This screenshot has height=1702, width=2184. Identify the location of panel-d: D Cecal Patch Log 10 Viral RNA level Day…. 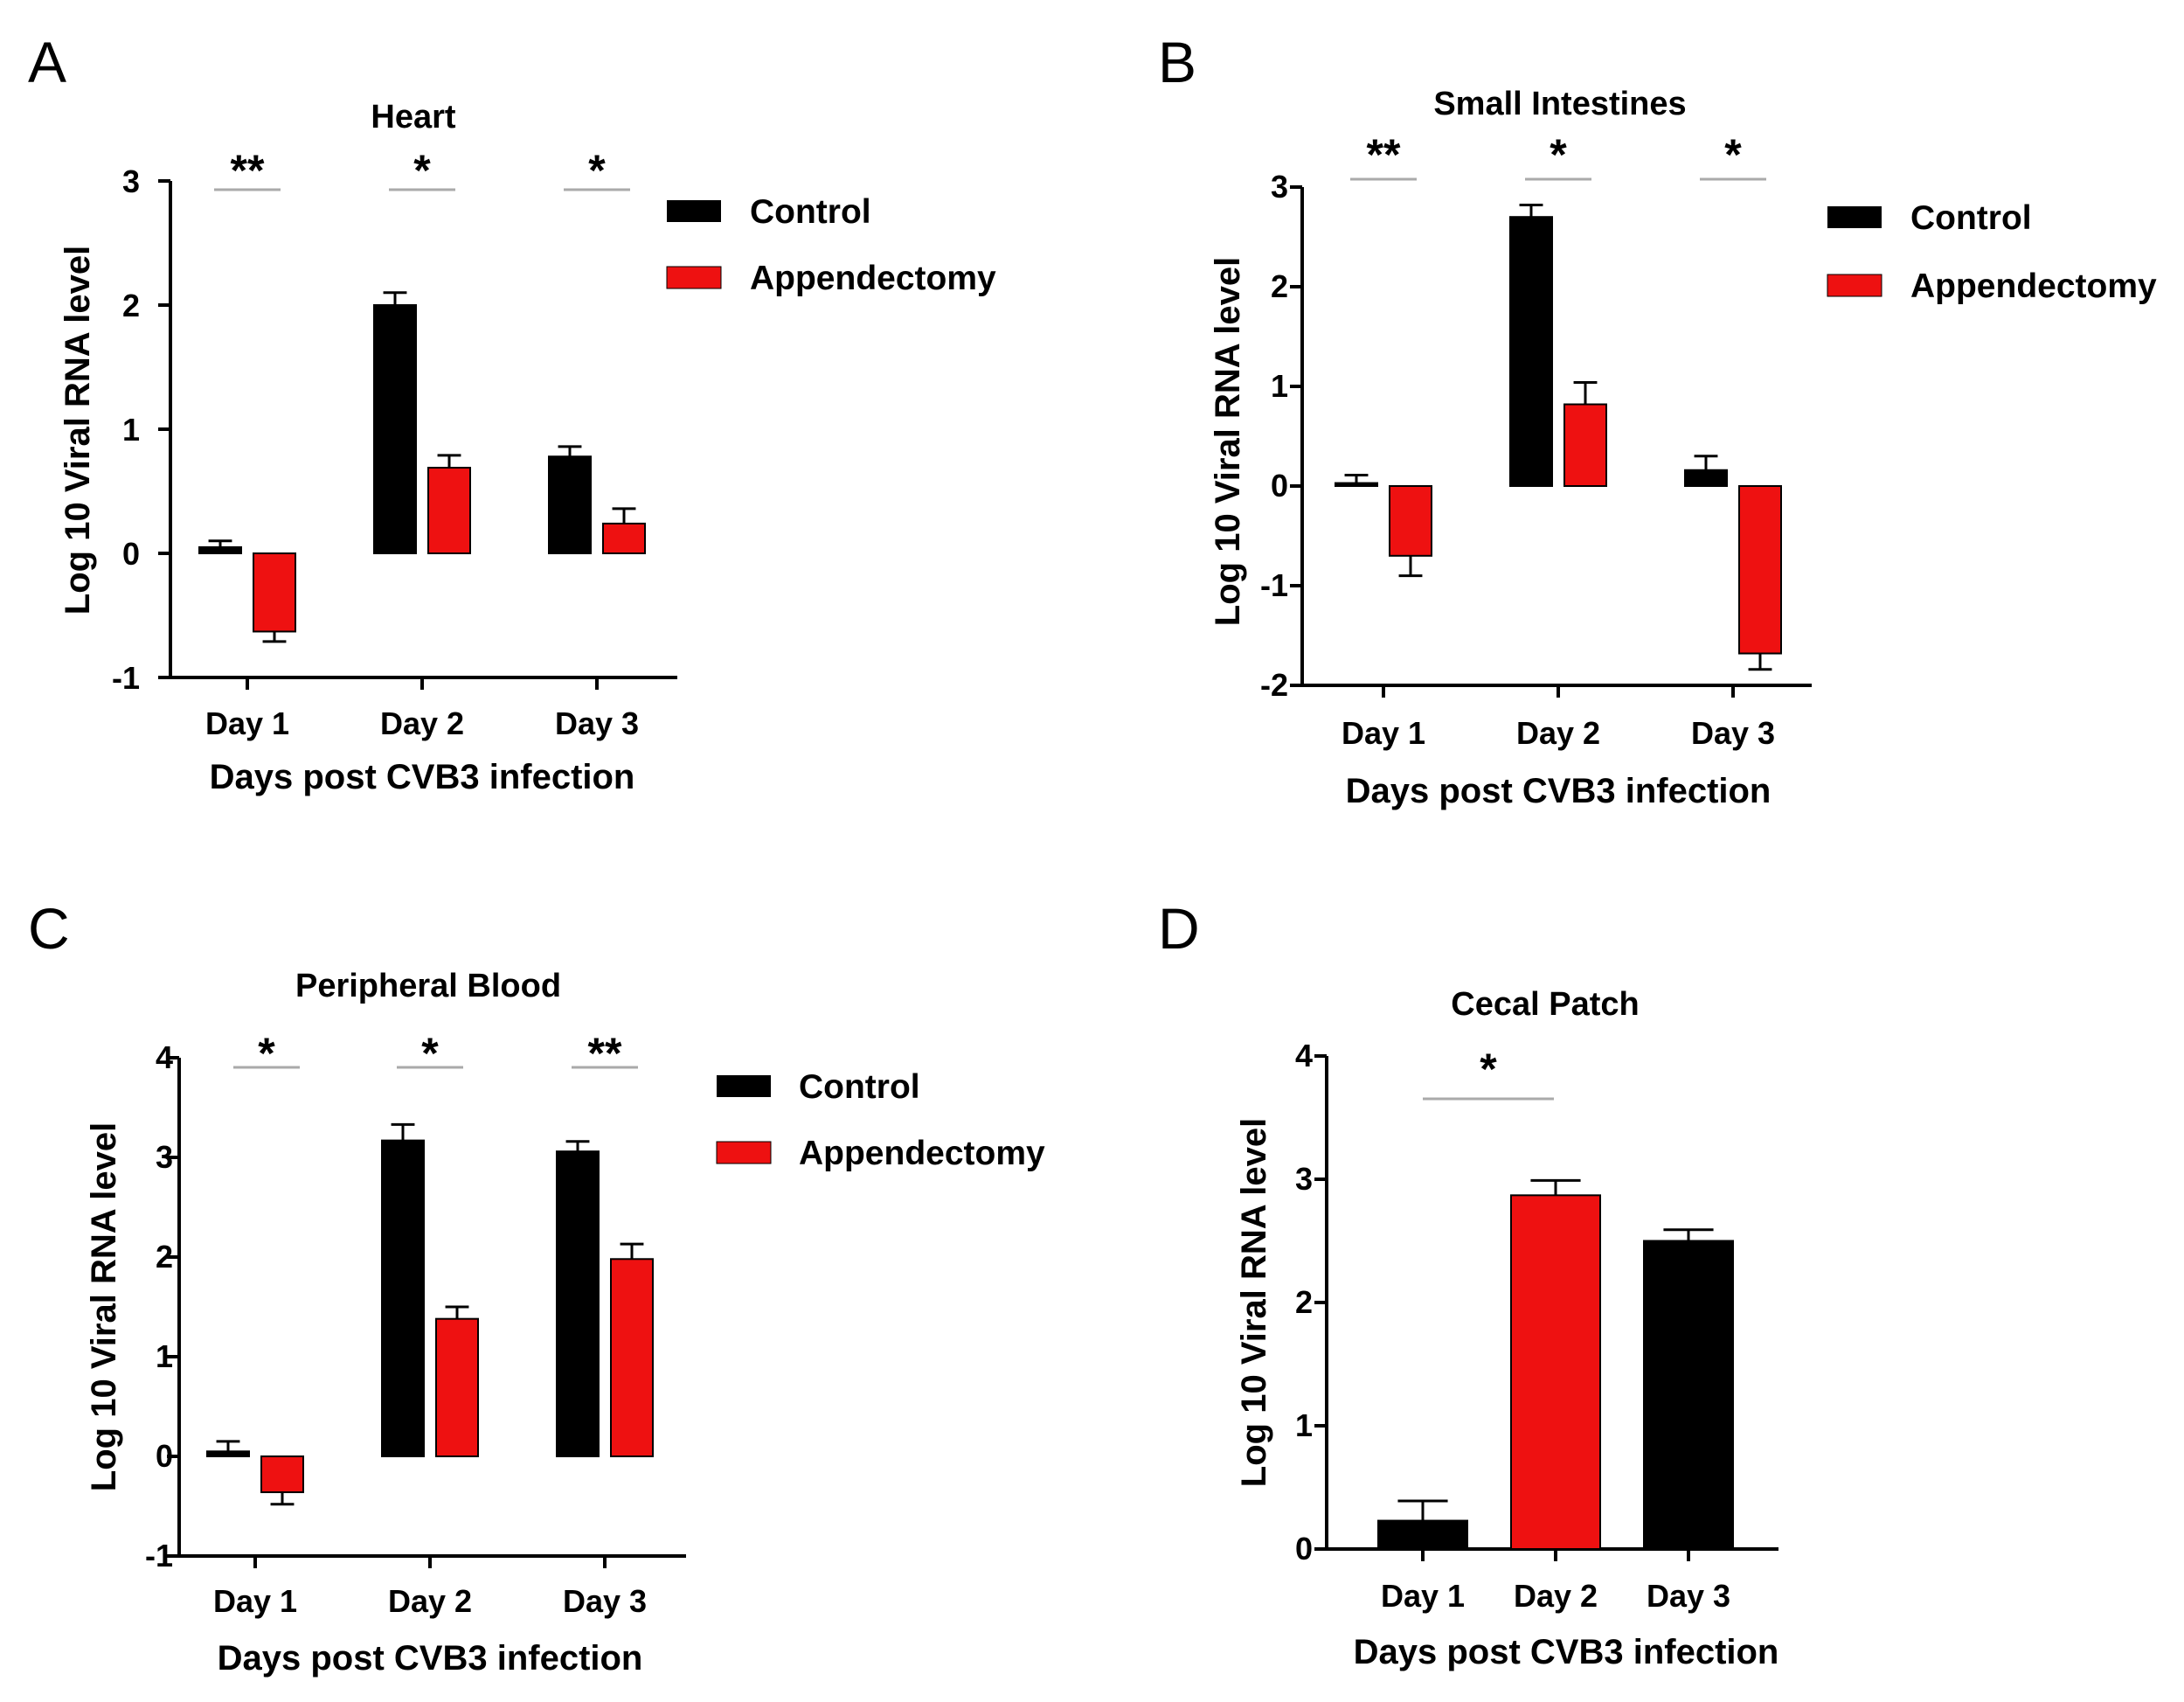
(1468, 1283).